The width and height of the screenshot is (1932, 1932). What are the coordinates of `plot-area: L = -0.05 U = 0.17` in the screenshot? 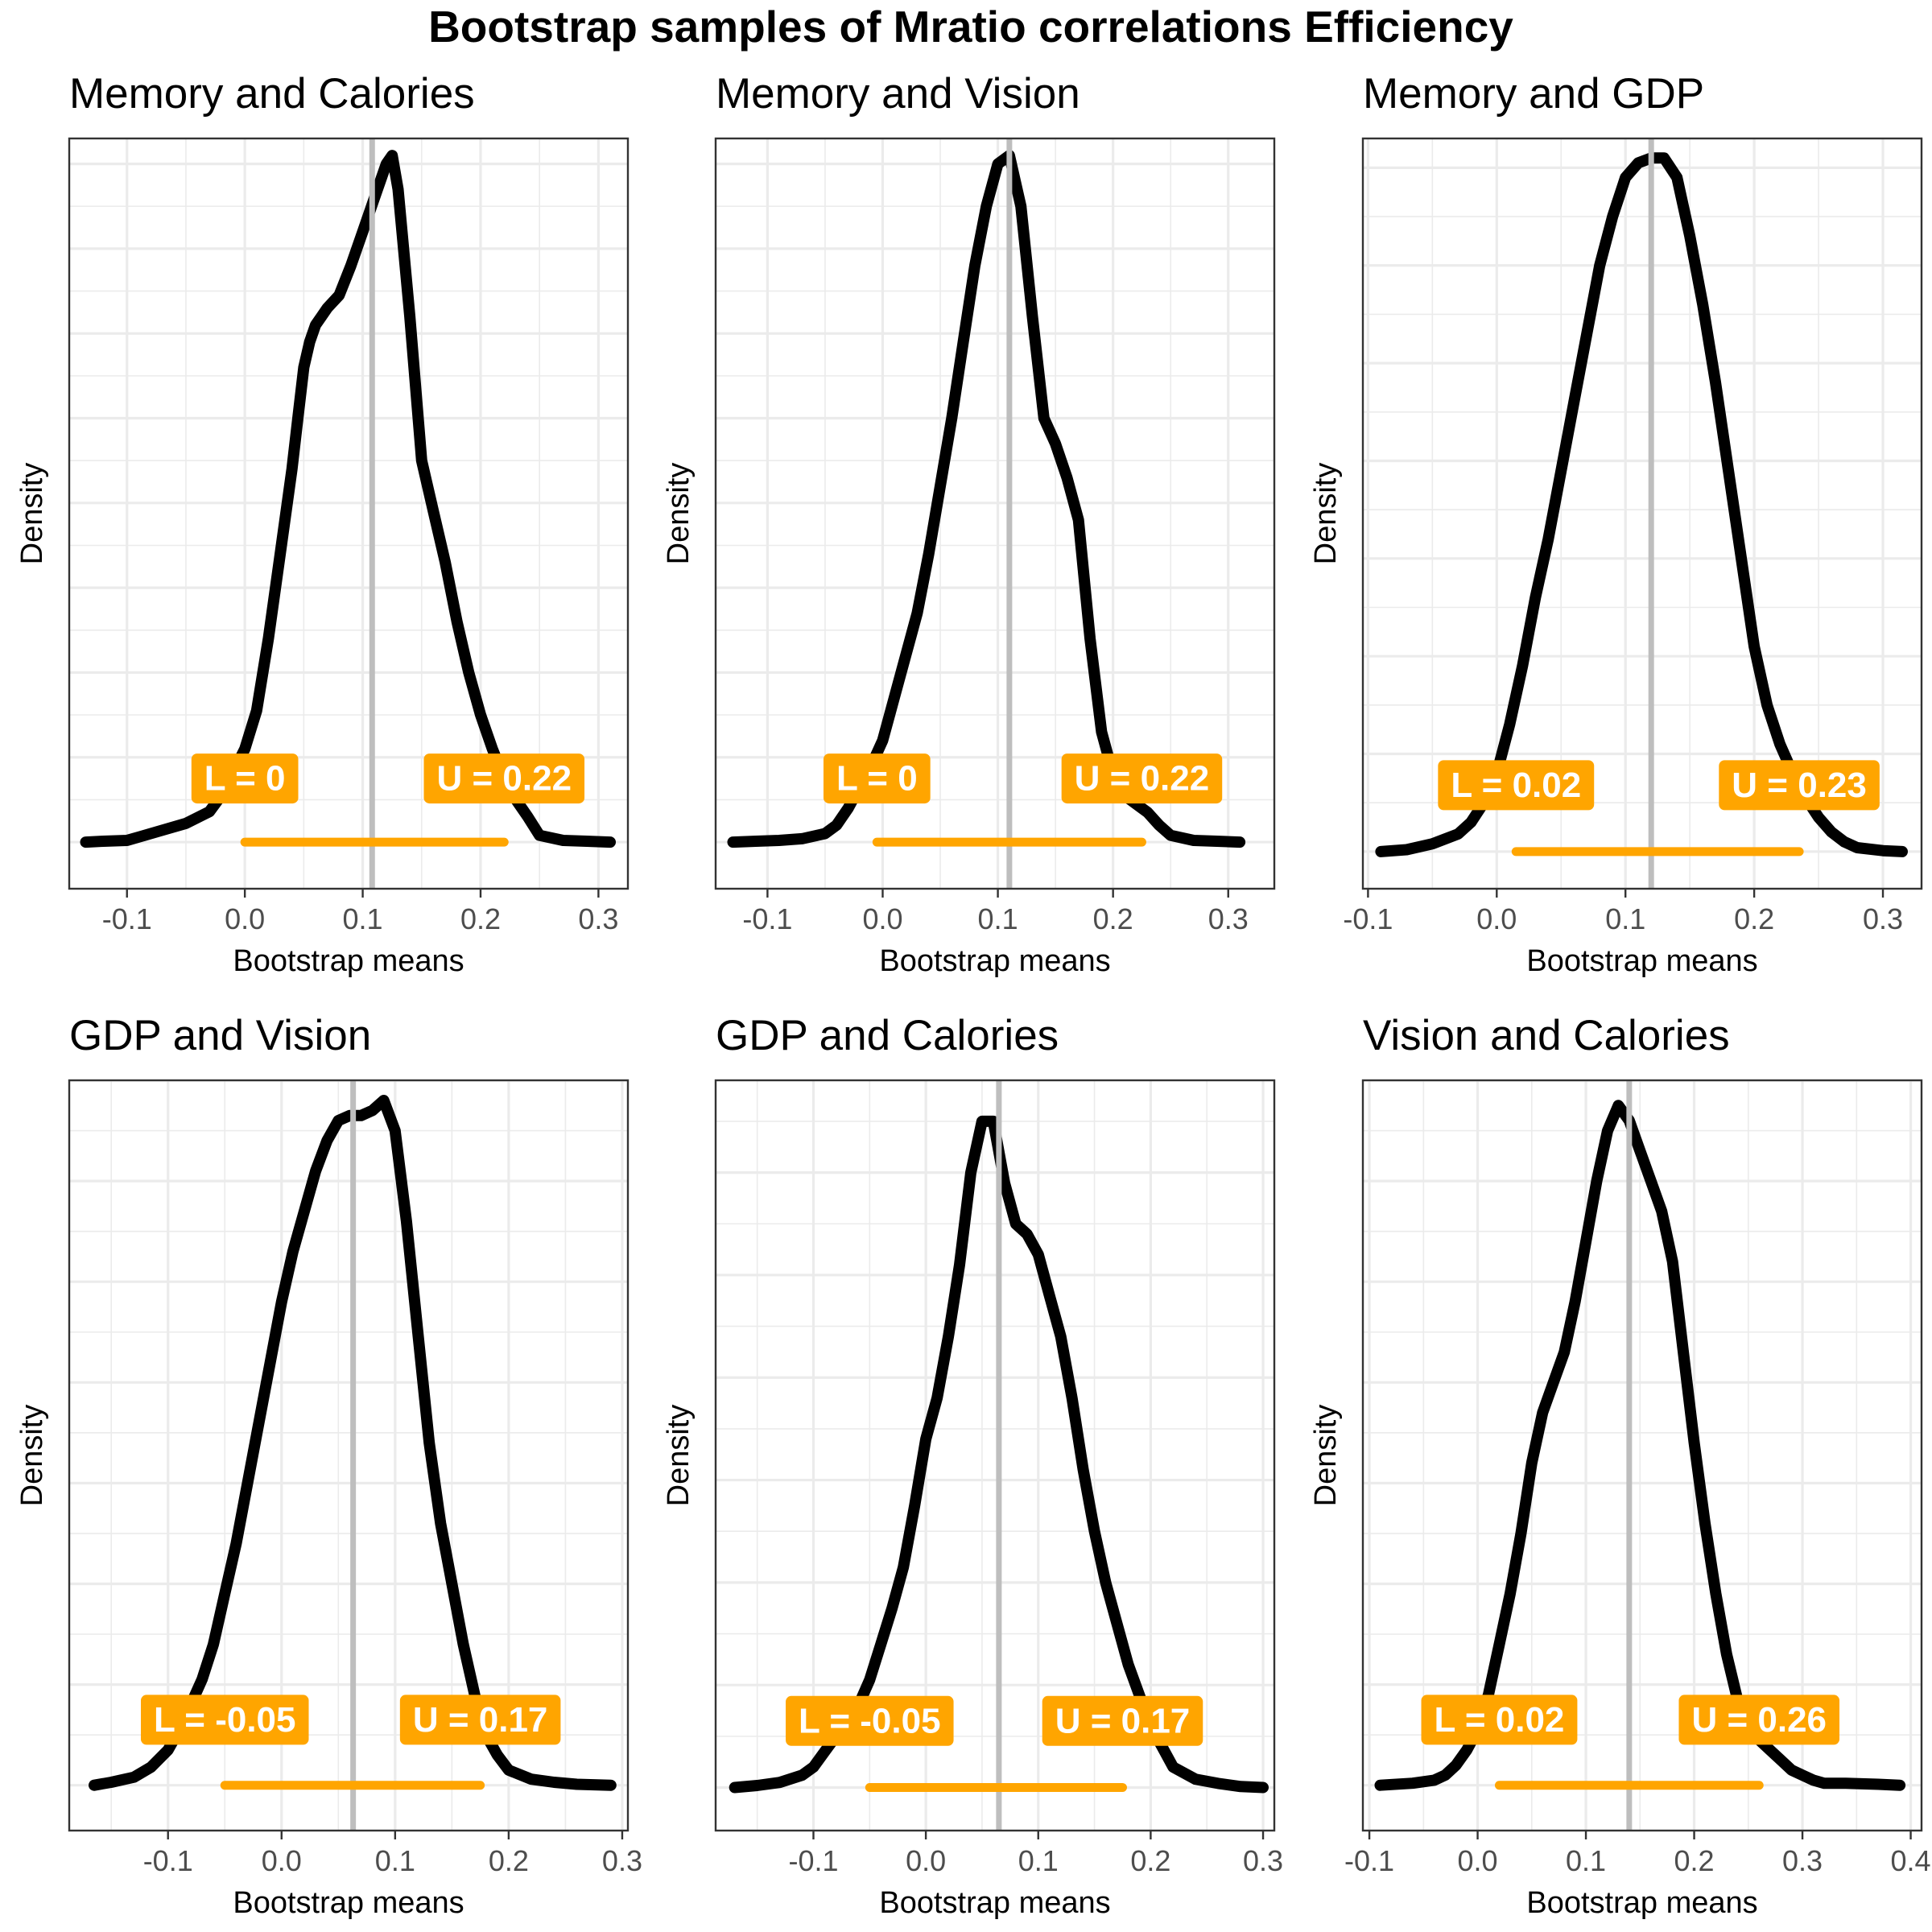 It's located at (995, 1455).